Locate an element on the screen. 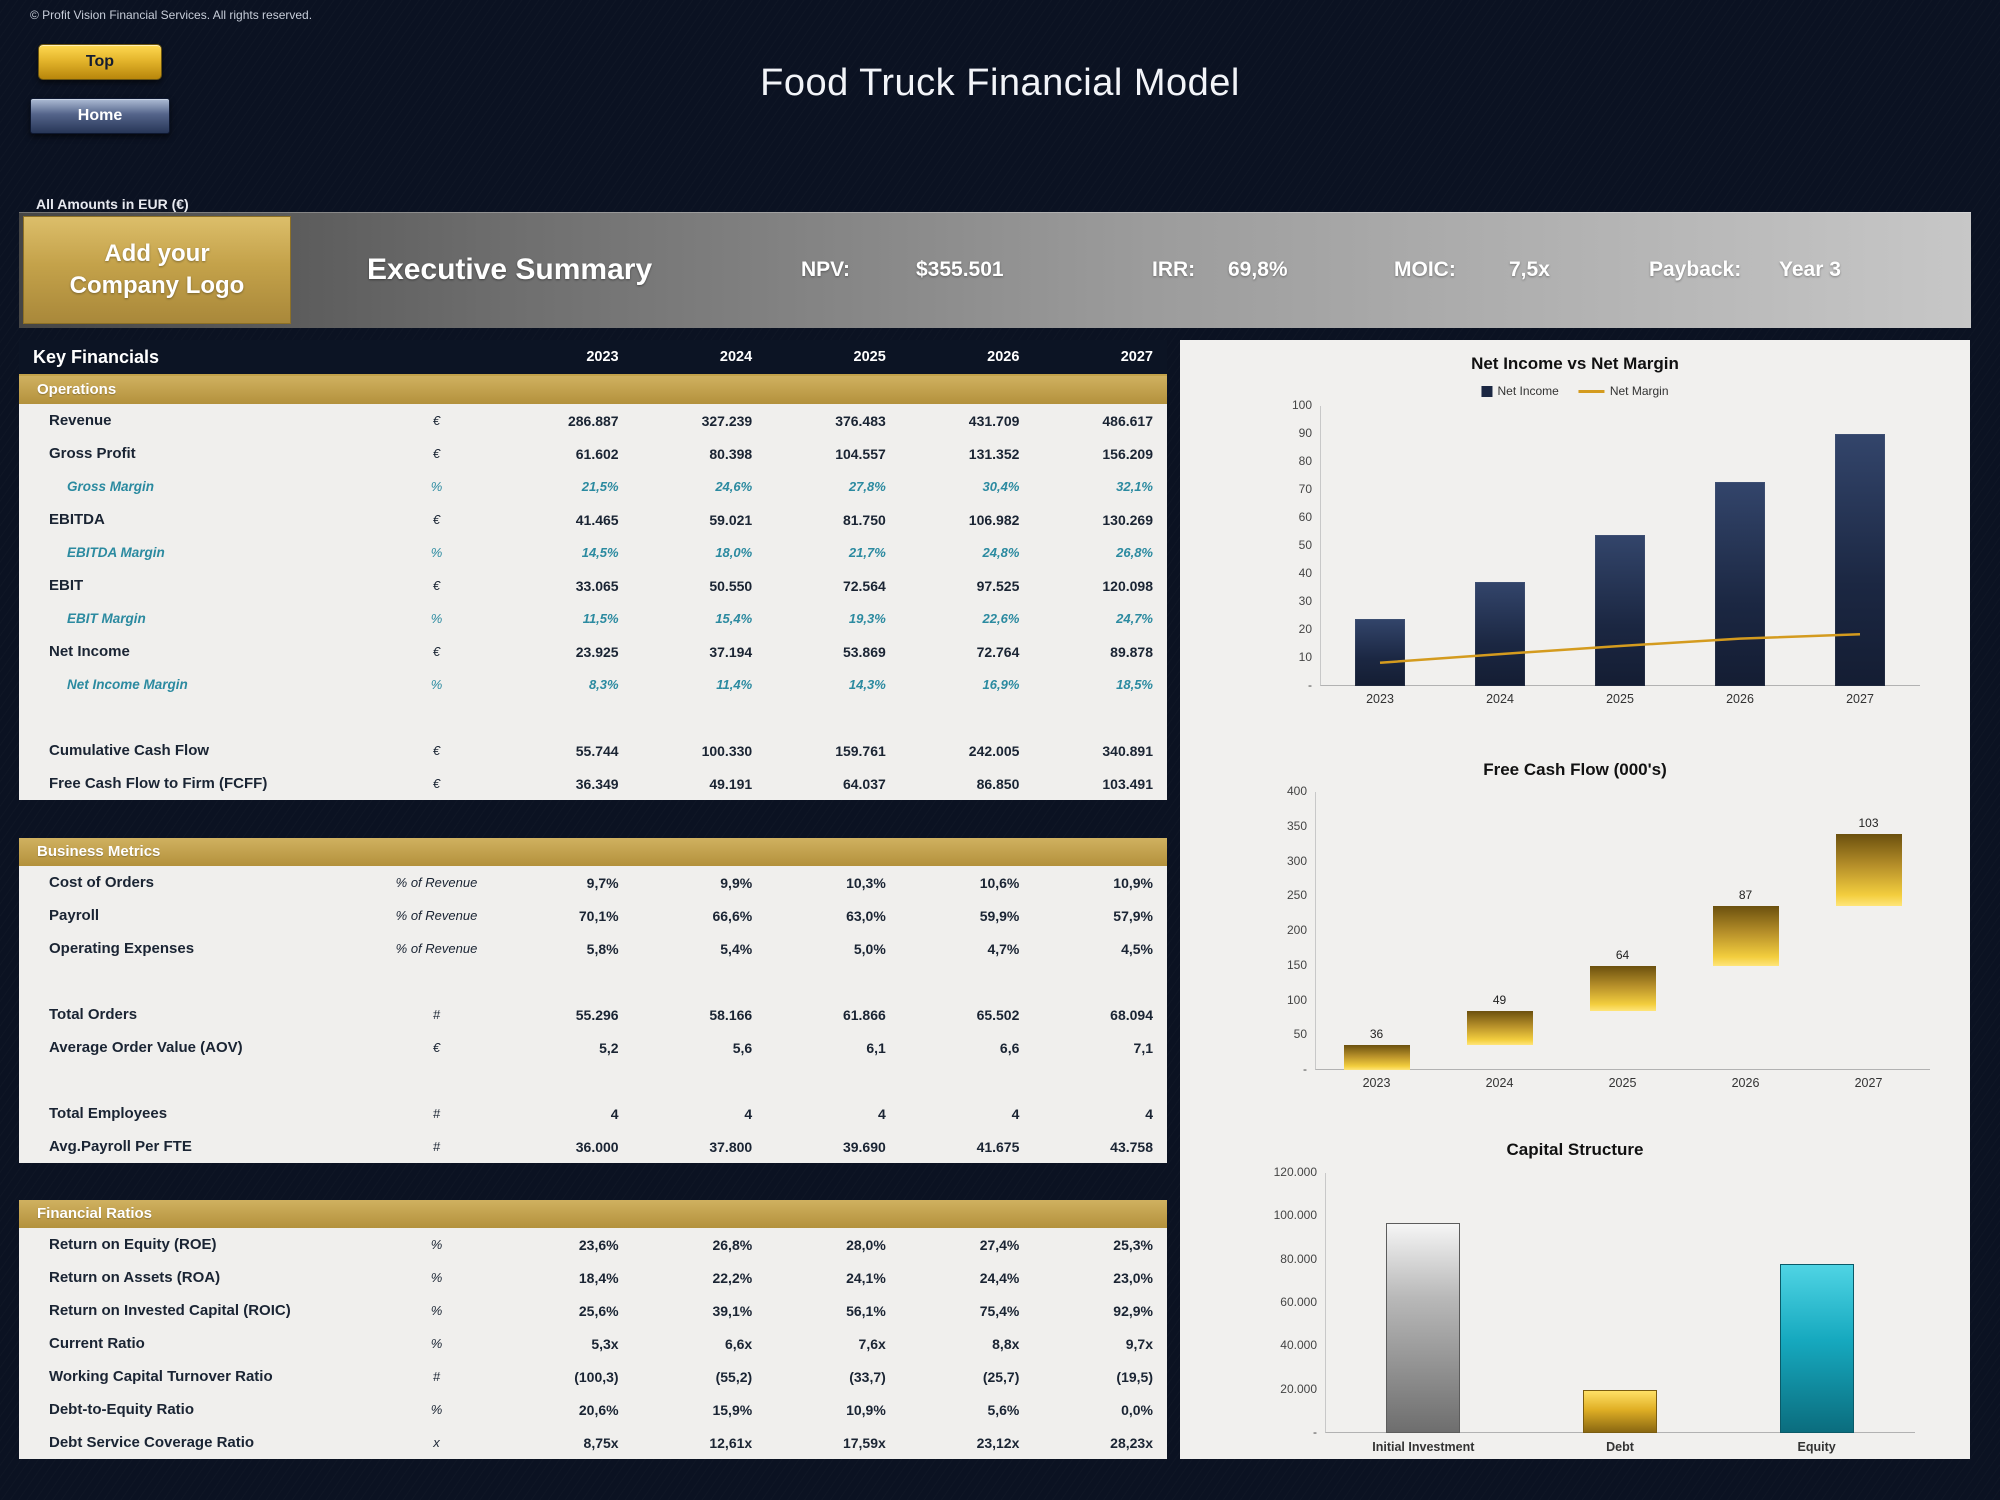 Image resolution: width=2000 pixels, height=1500 pixels. row-label: Payroll is located at coordinates (74, 915).